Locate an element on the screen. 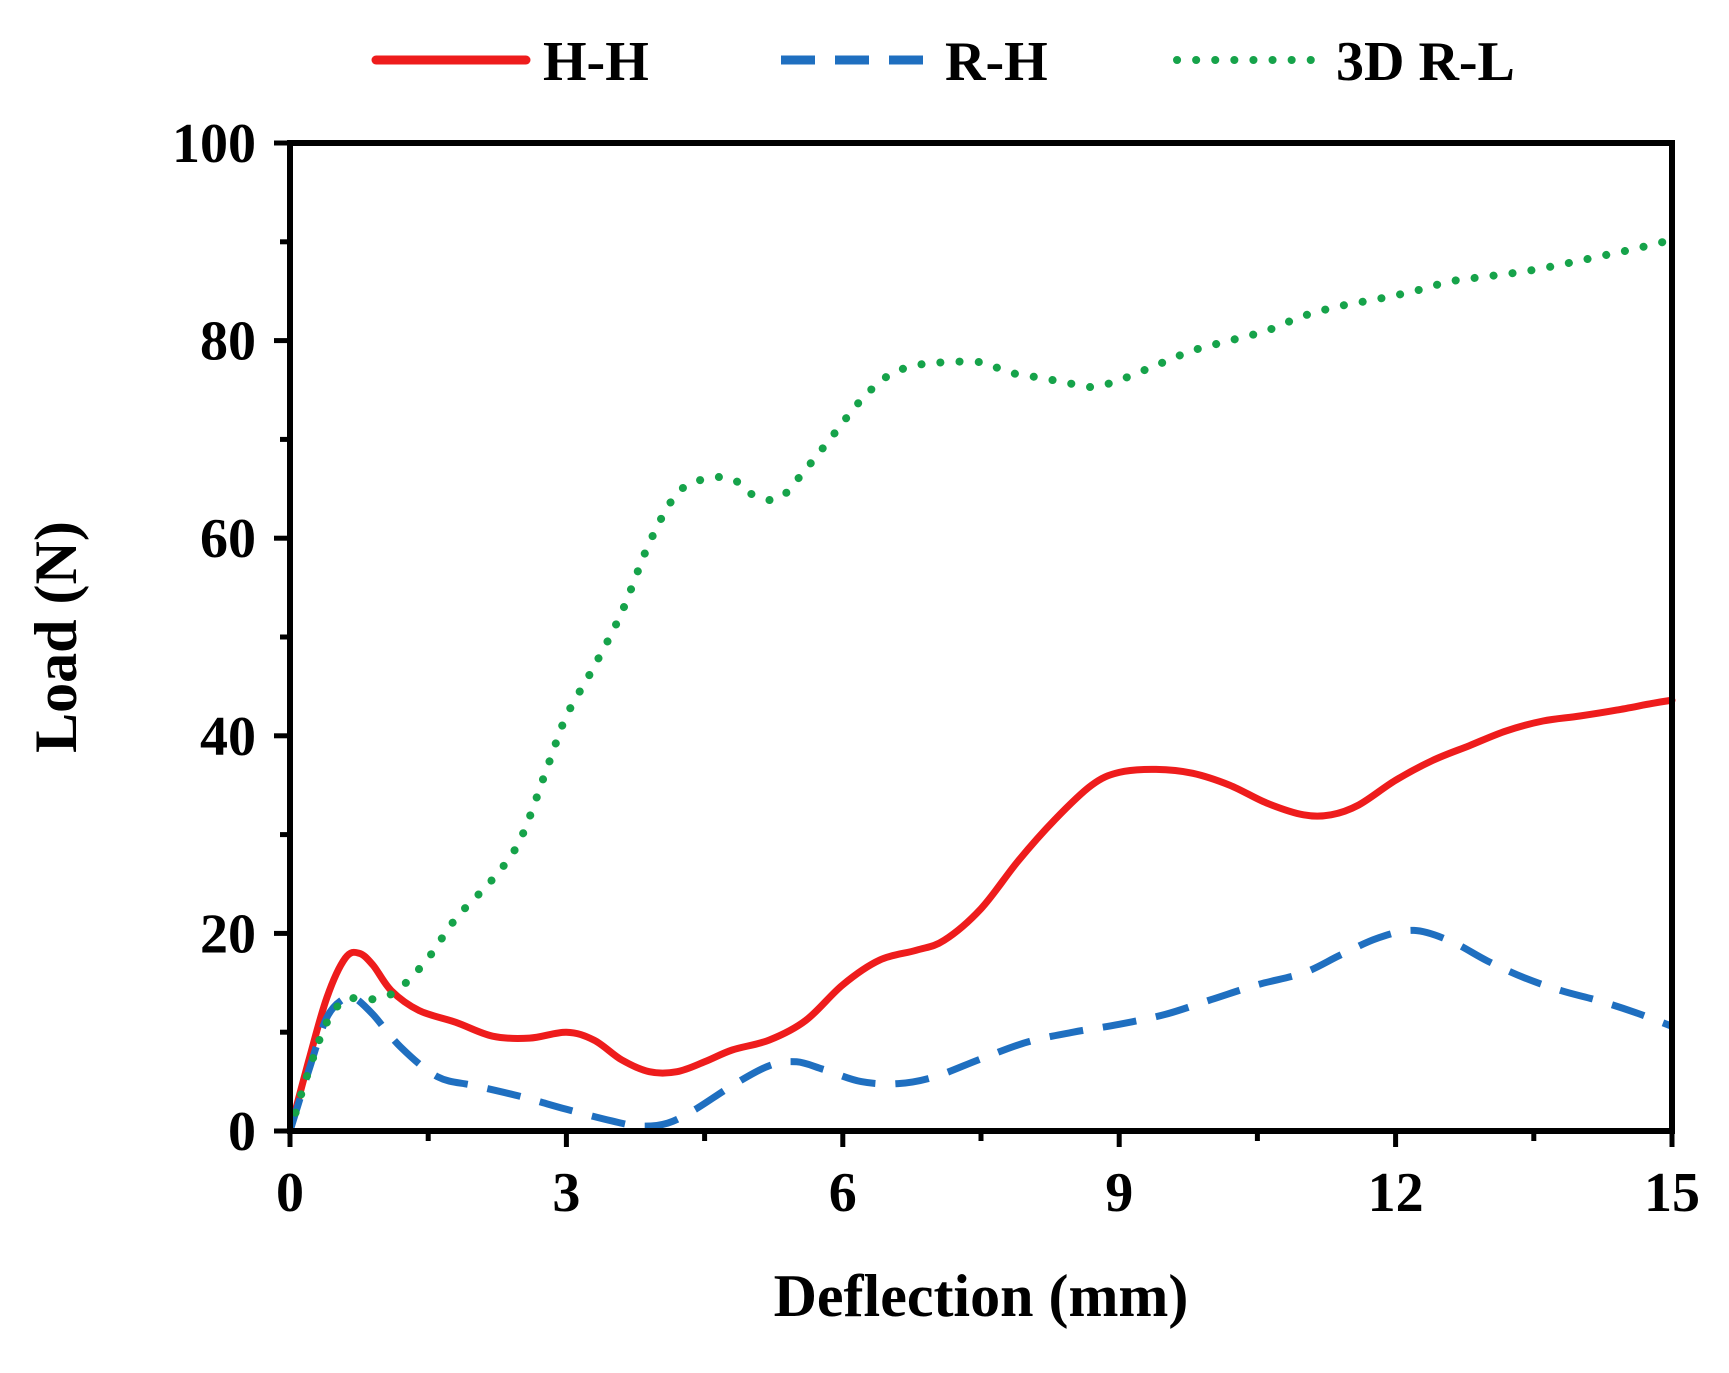 This screenshot has height=1373, width=1729. y-tick-label: 100 is located at coordinates (214, 144).